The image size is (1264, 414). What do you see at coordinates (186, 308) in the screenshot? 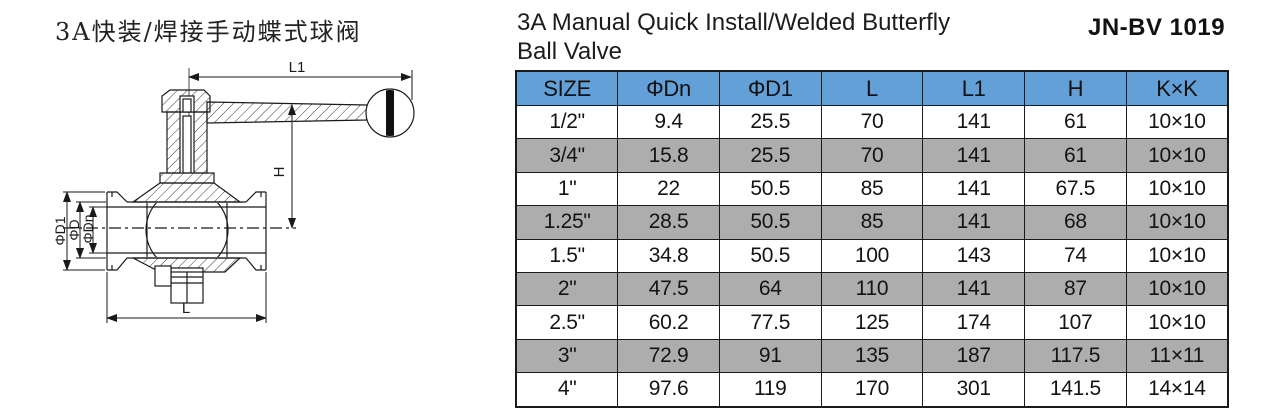
I see `dim-label-l: L` at bounding box center [186, 308].